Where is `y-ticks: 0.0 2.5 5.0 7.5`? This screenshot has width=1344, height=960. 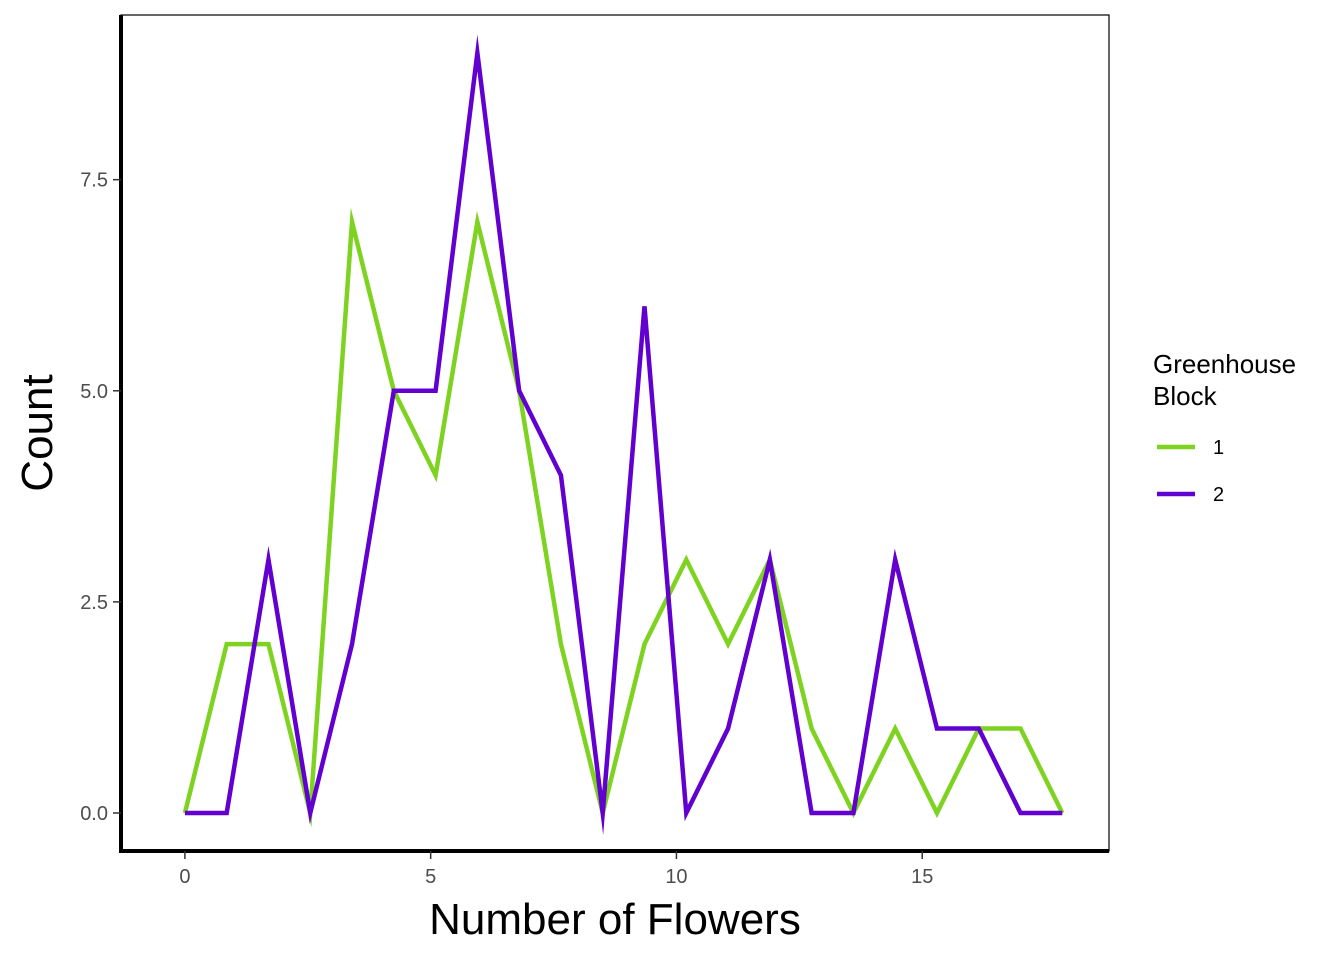
y-ticks: 0.0 2.5 5.0 7.5 is located at coordinates (100, 497).